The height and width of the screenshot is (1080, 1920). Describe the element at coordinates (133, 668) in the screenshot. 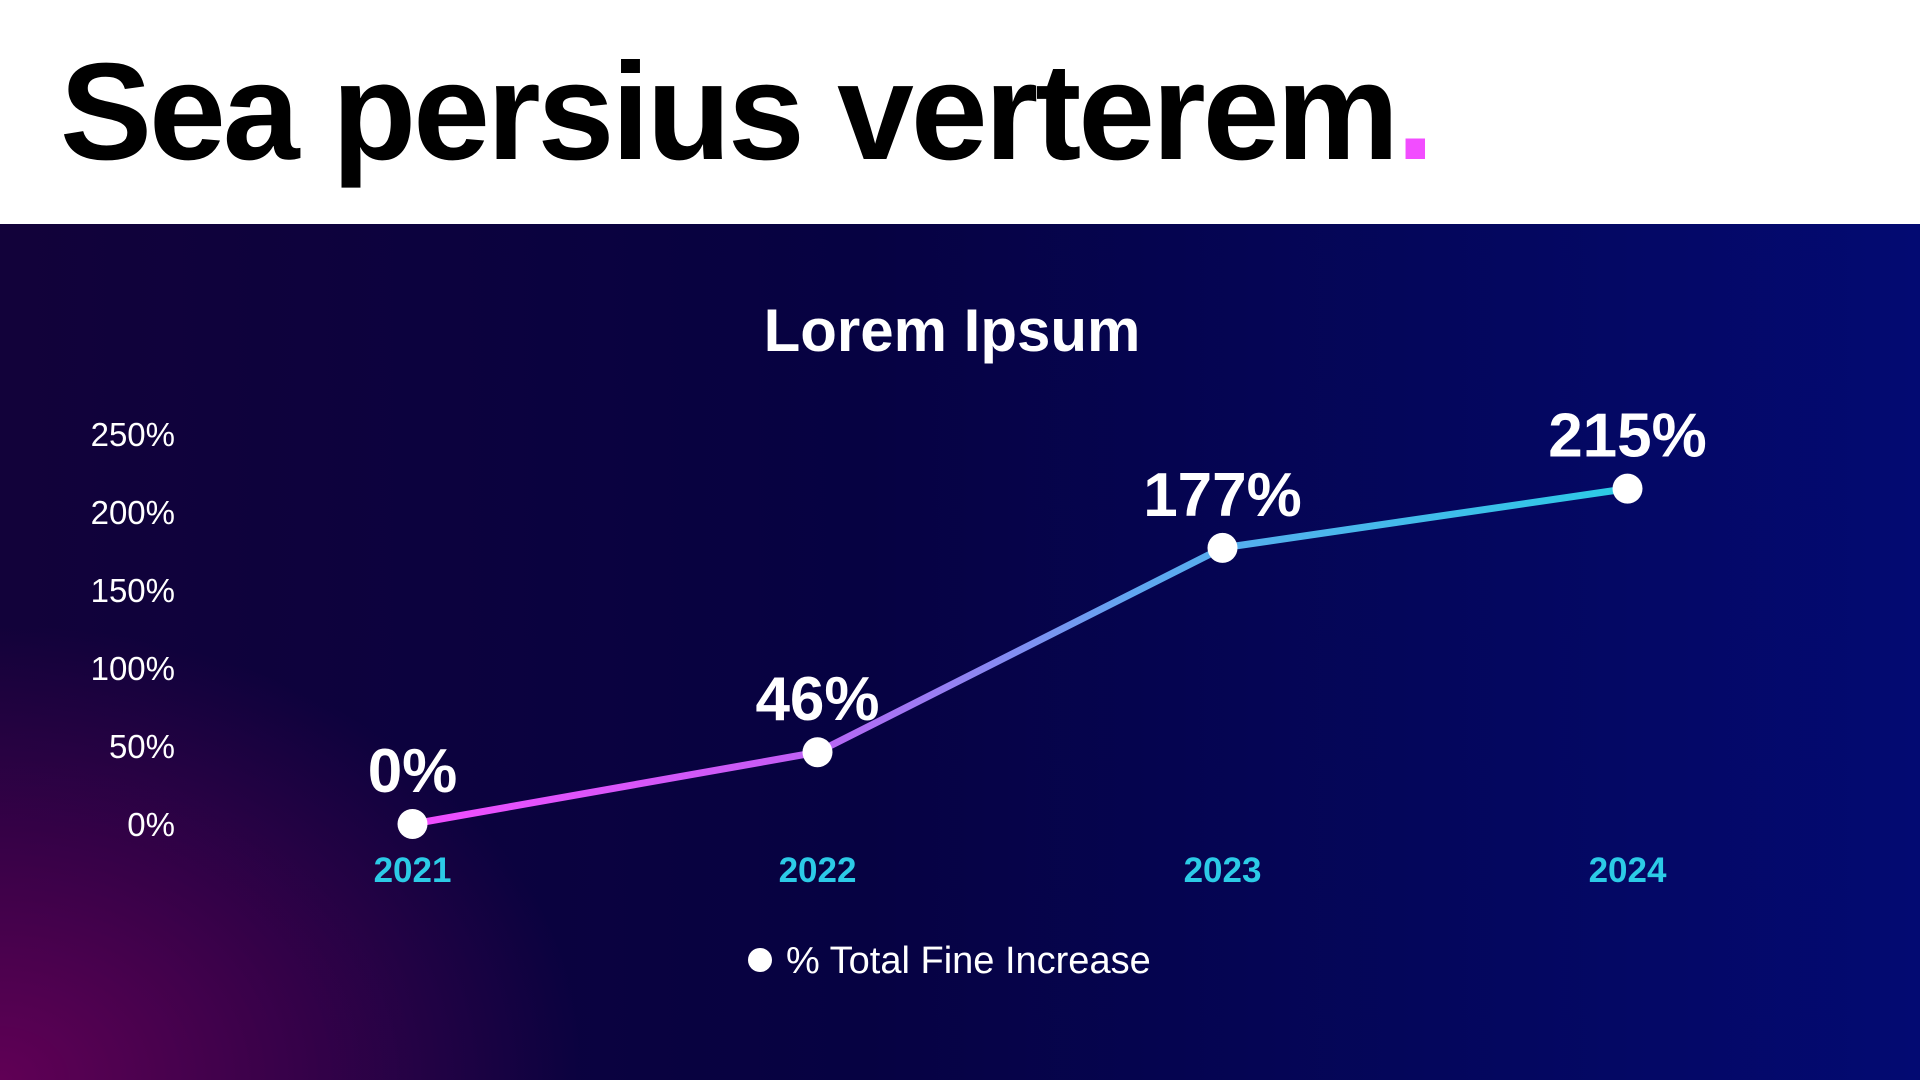

I see `y-tick-label: 100%` at that location.